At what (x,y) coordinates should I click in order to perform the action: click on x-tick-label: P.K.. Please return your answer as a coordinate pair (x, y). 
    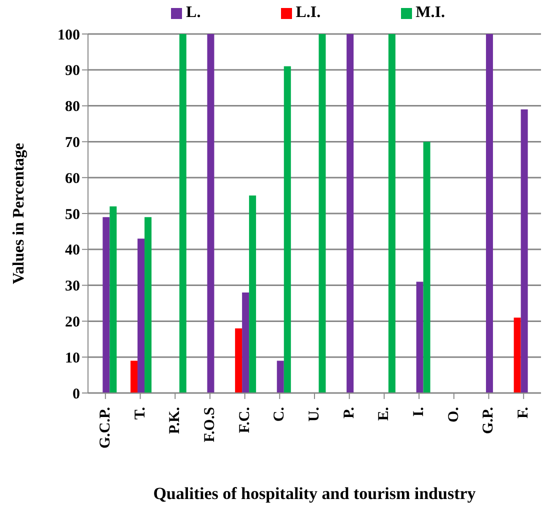
    Looking at the image, I should click on (175, 420).